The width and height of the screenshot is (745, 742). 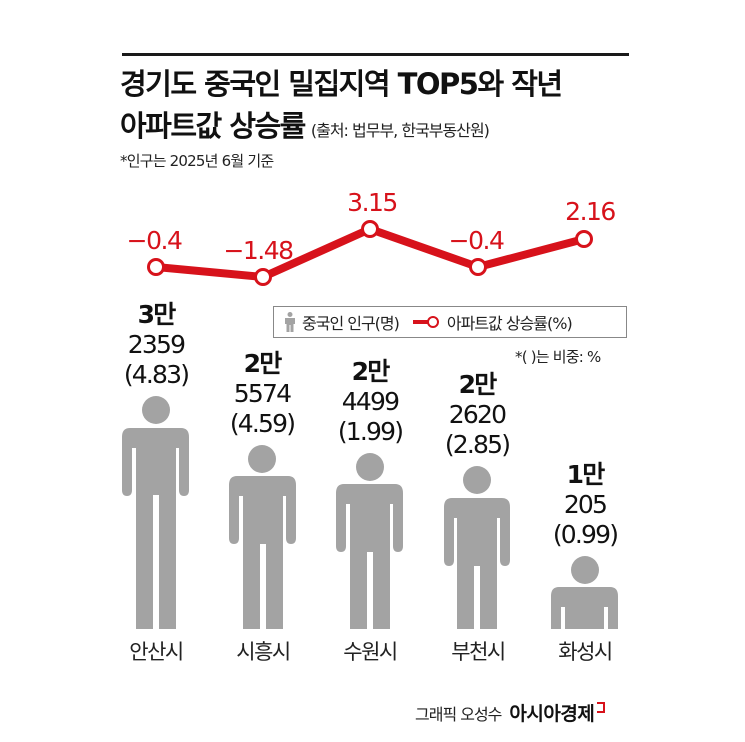 I want to click on city-label: 안산시, so click(x=156, y=652).